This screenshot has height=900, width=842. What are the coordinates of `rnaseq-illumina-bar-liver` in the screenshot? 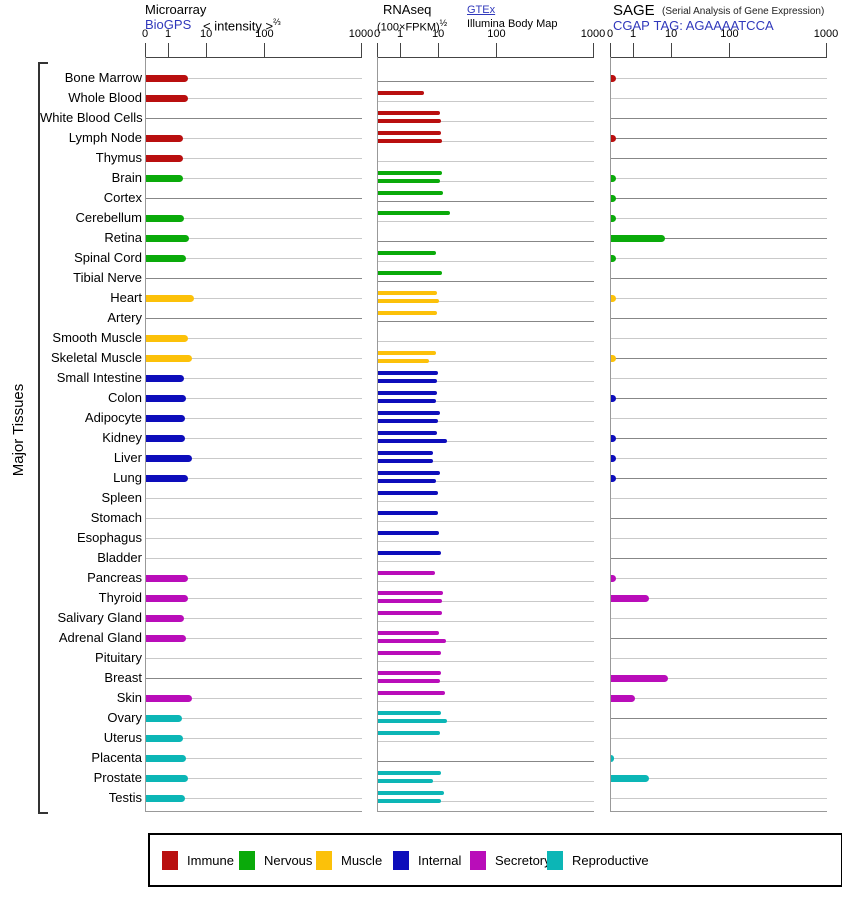 It's located at (405, 461).